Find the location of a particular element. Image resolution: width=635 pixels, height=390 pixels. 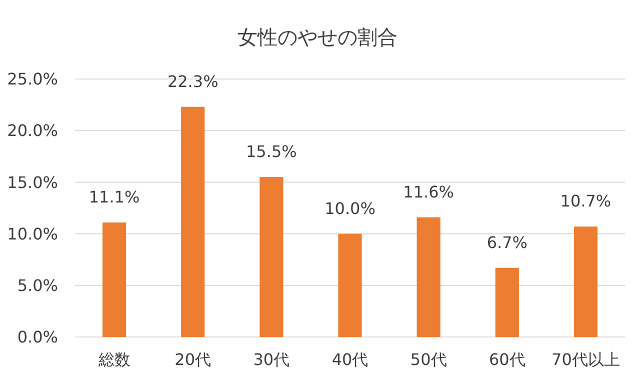

data-label: 22.3% is located at coordinates (192, 81).